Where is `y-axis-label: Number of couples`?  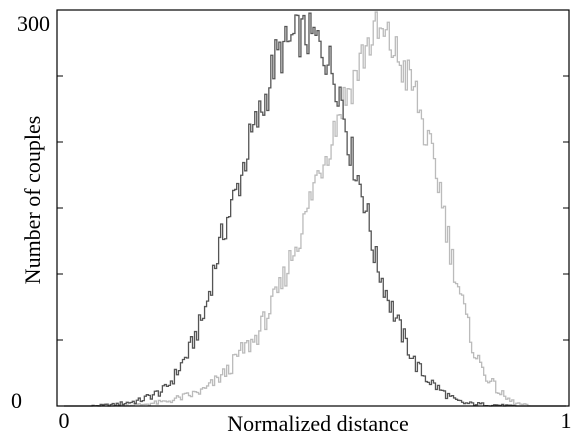
y-axis-label: Number of couples is located at coordinates (32, 200).